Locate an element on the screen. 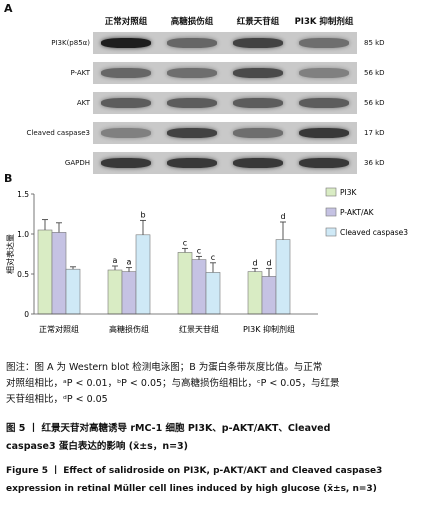 This screenshot has height=506, width=434. y-tick-label: 0 is located at coordinates (26, 314).